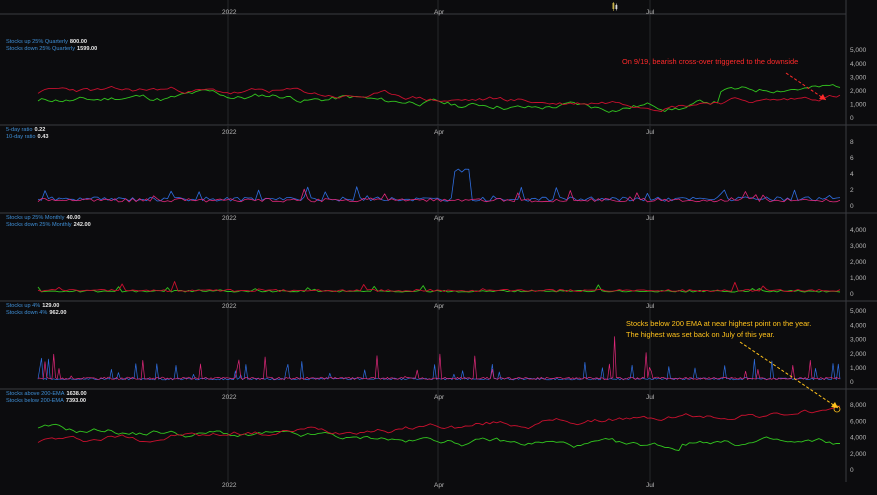 This screenshot has width=877, height=495. Describe the element at coordinates (35, 401) in the screenshot. I see `legend-label: Stocks below 200-EMA` at that location.